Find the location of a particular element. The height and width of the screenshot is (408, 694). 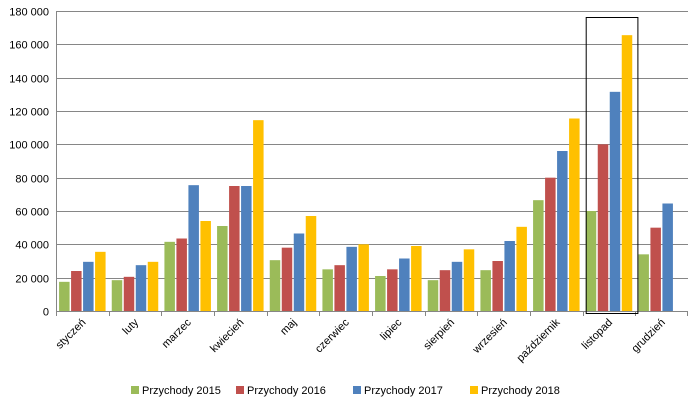

x-tick-label: grudzień is located at coordinates (648, 336).